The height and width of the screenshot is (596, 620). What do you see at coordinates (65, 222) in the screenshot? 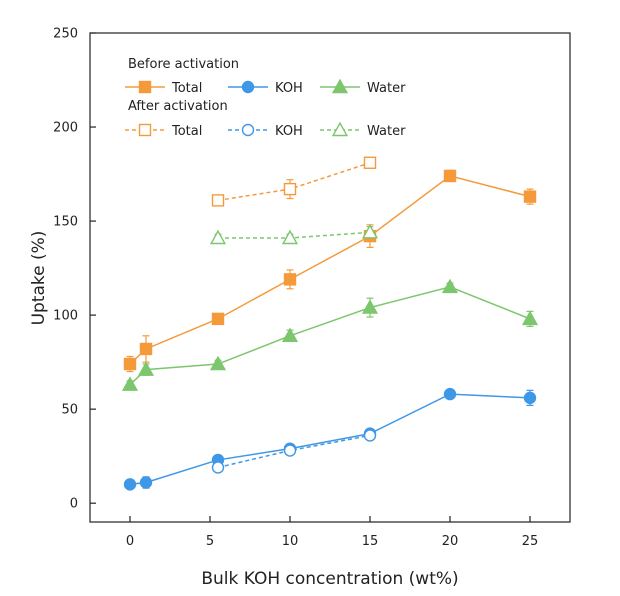
I see `y-tick-label: 150` at bounding box center [65, 222].